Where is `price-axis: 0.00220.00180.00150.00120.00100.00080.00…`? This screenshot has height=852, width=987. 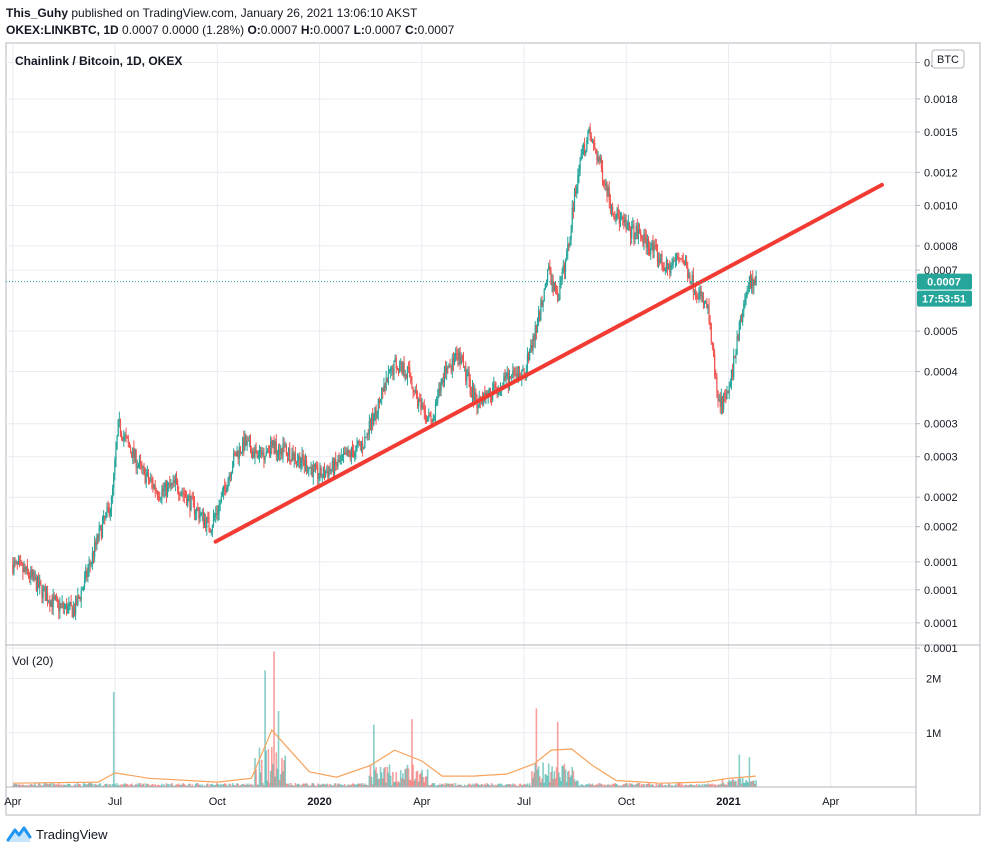
price-axis: 0.00220.00180.00150.00120.00100.00080.00… is located at coordinates (937, 357).